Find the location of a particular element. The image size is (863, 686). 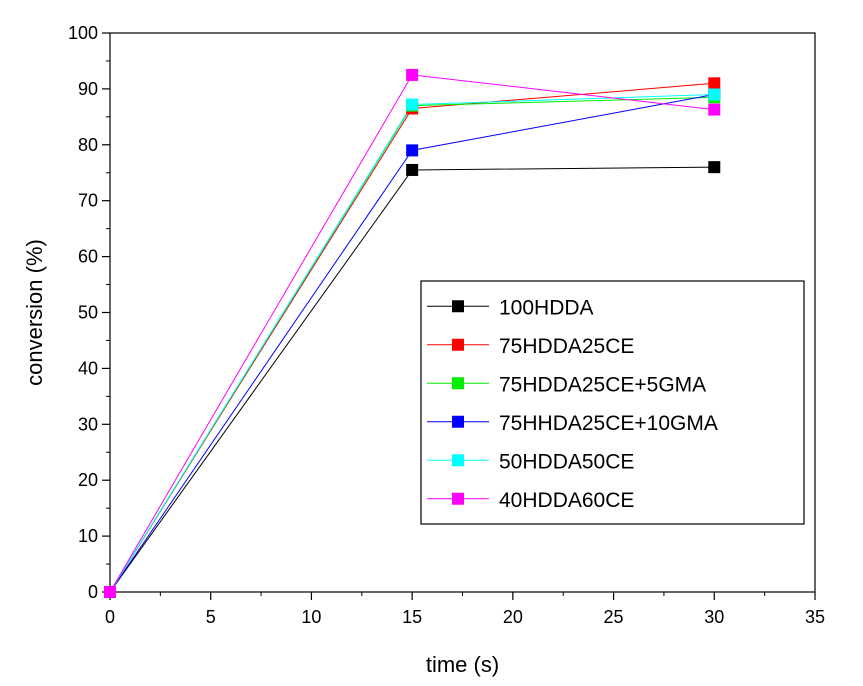

x-tick-label: 0 is located at coordinates (110, 617).